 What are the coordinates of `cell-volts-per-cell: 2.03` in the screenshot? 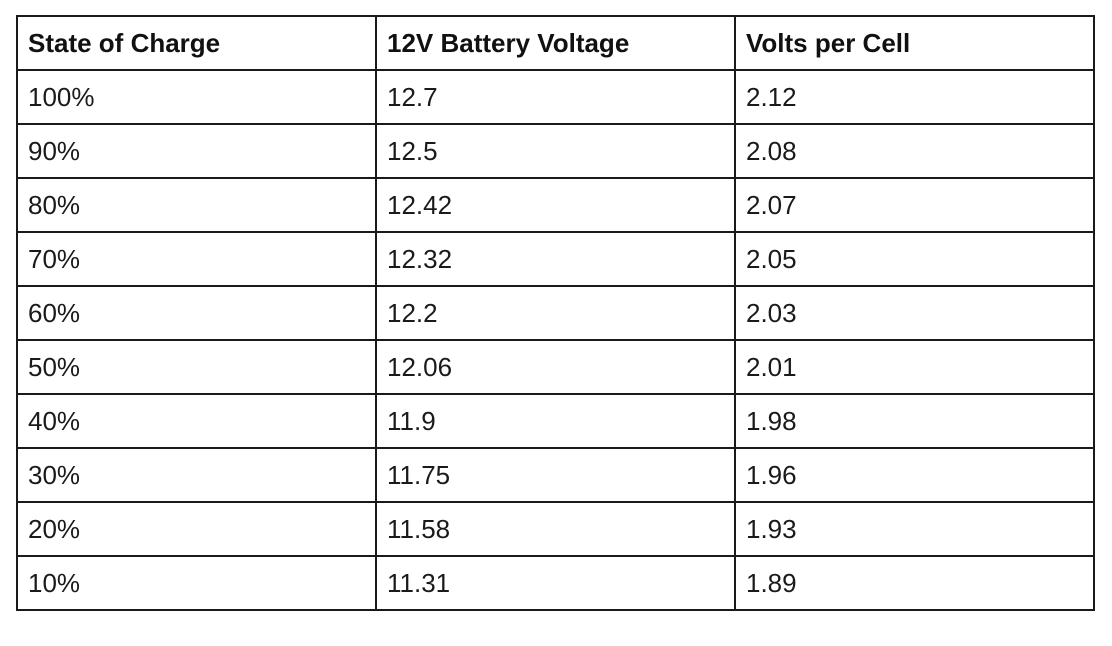 It's located at (914, 313).